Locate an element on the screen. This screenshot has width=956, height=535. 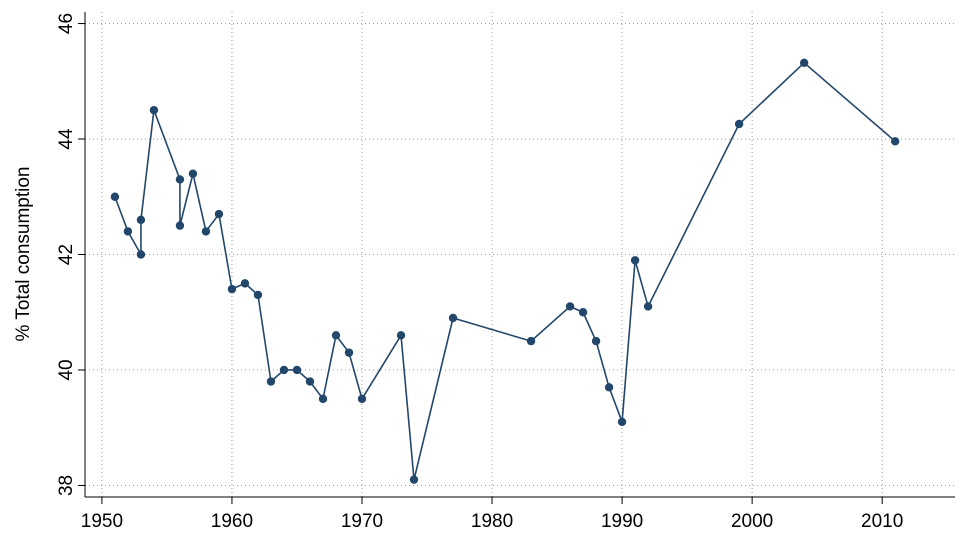
x-tick-label: 1950 is located at coordinates (102, 521).